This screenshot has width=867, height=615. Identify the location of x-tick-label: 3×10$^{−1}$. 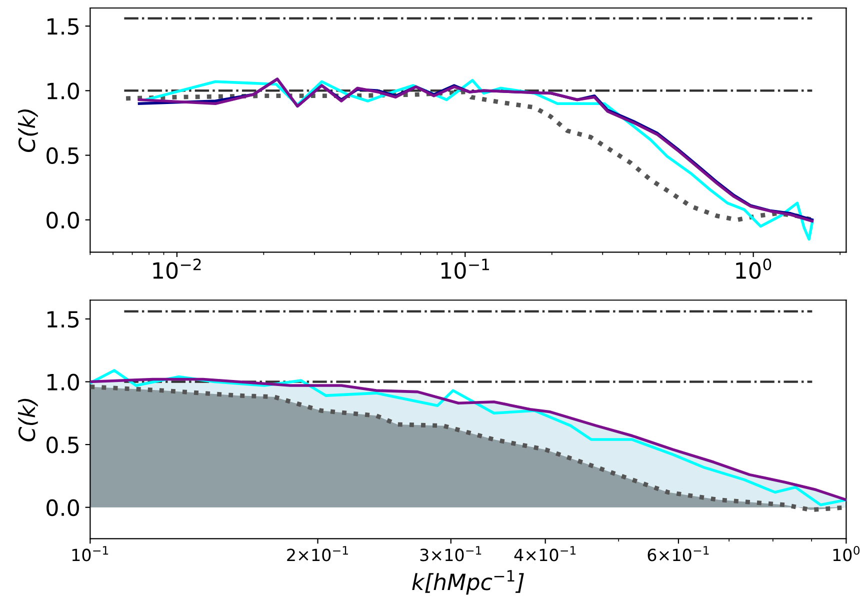
(451, 554).